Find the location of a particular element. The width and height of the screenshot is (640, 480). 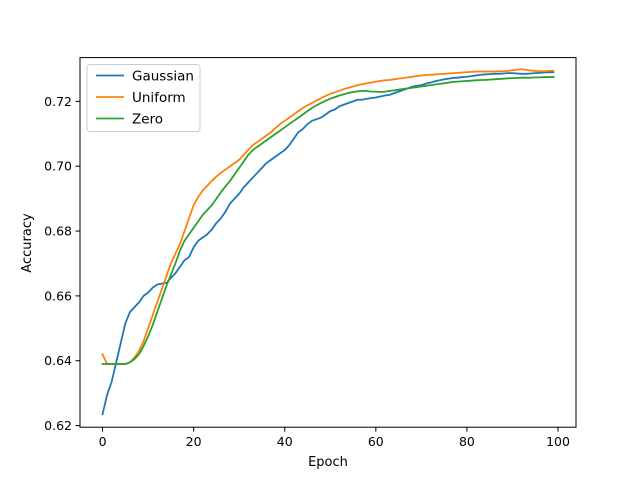

y-tick-label: 0.62 is located at coordinates (58, 425).